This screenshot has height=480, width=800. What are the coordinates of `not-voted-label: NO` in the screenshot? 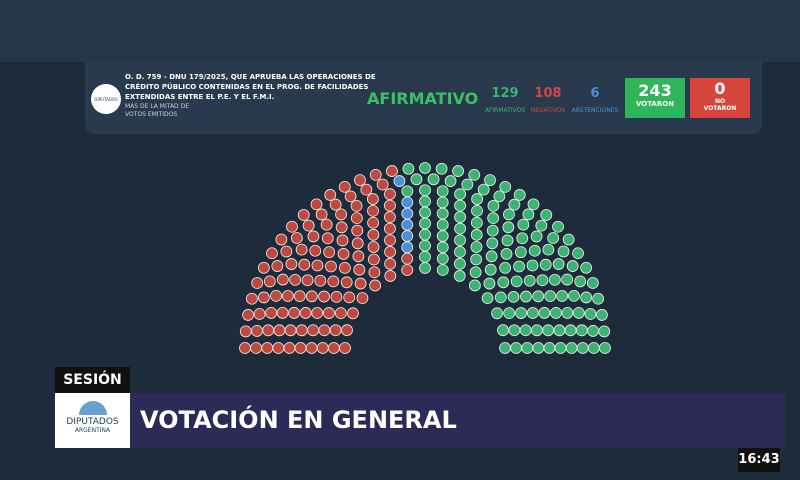 It's located at (720, 101).